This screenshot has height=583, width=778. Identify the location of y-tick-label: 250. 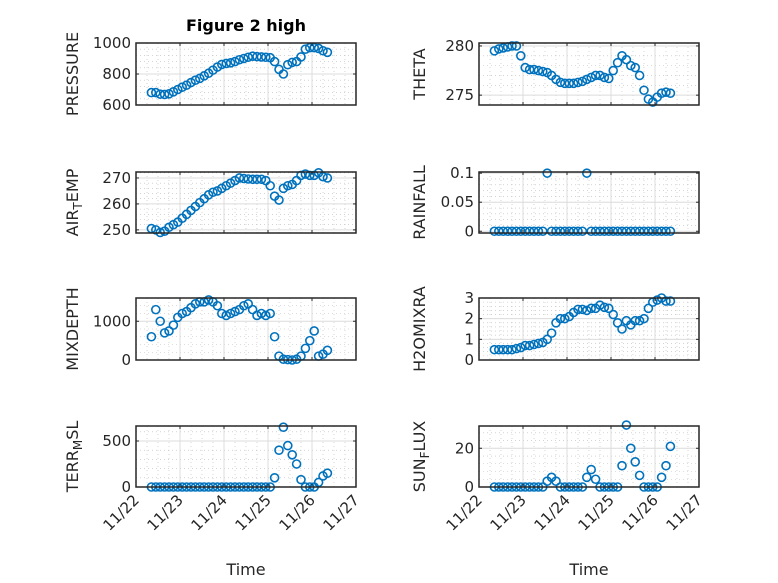
(116, 230).